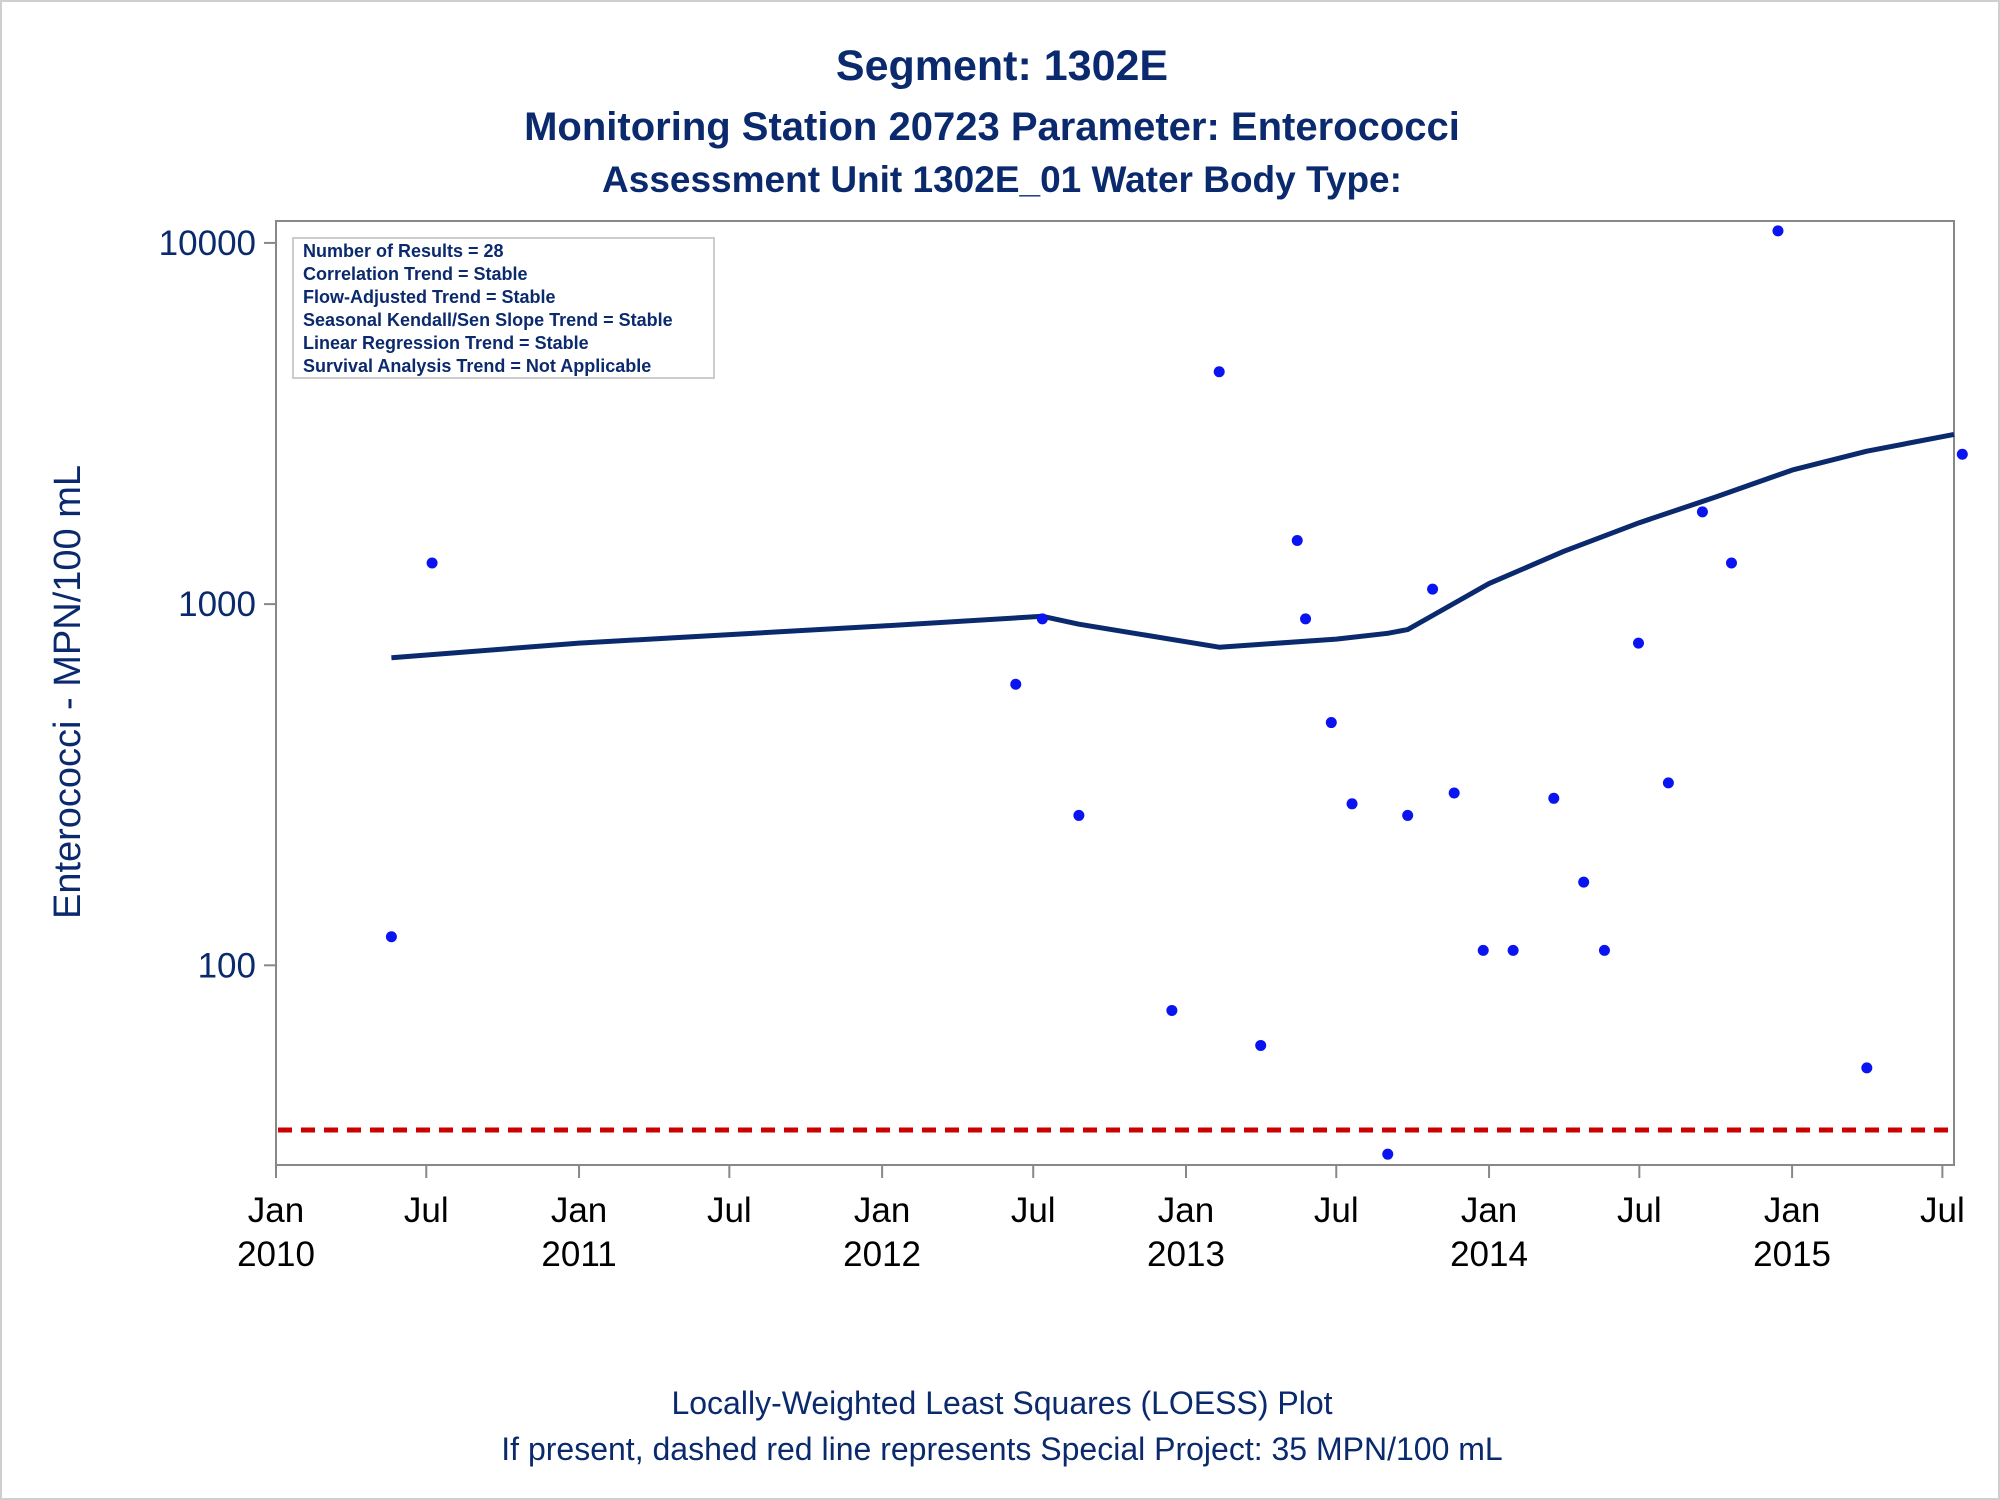 The image size is (2000, 1500). What do you see at coordinates (1173, 546) in the screenshot?
I see `loess-trend-line` at bounding box center [1173, 546].